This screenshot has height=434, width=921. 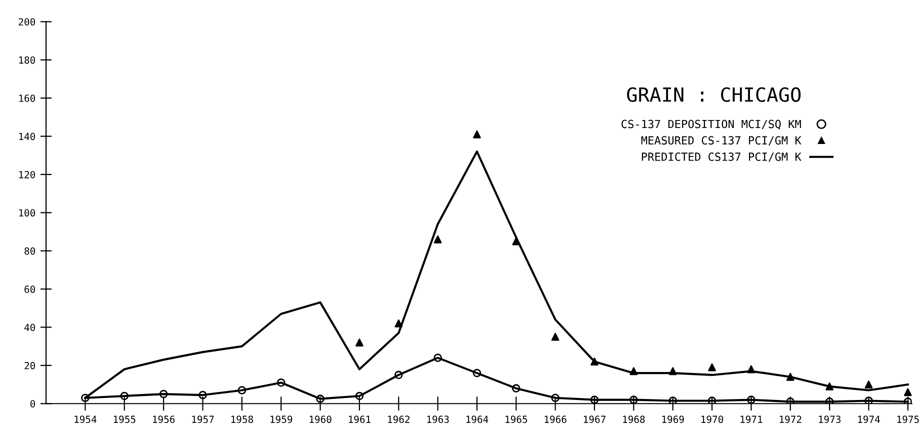 I want to click on x-tick-label: 1962, so click(x=399, y=420).